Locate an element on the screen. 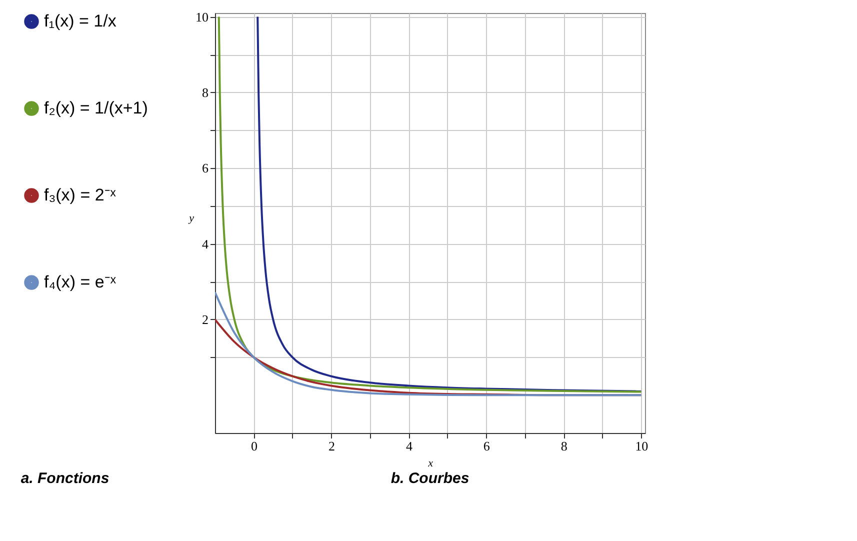 The height and width of the screenshot is (541, 857). line-series is located at coordinates (428, 343).